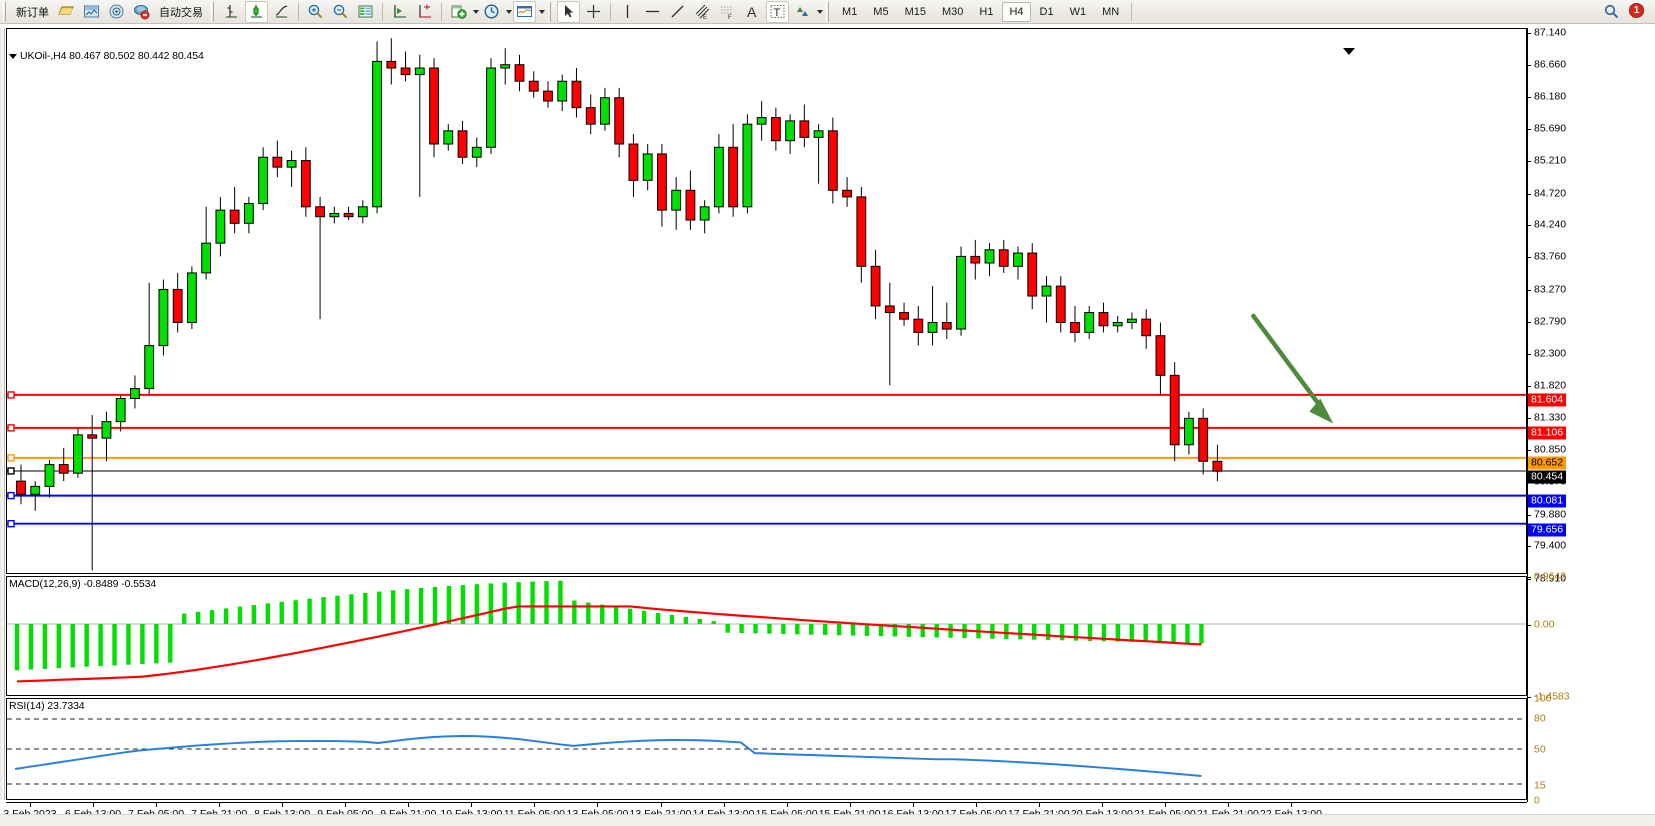 The height and width of the screenshot is (826, 1655). I want to click on auto-scroll-icon, so click(424, 12).